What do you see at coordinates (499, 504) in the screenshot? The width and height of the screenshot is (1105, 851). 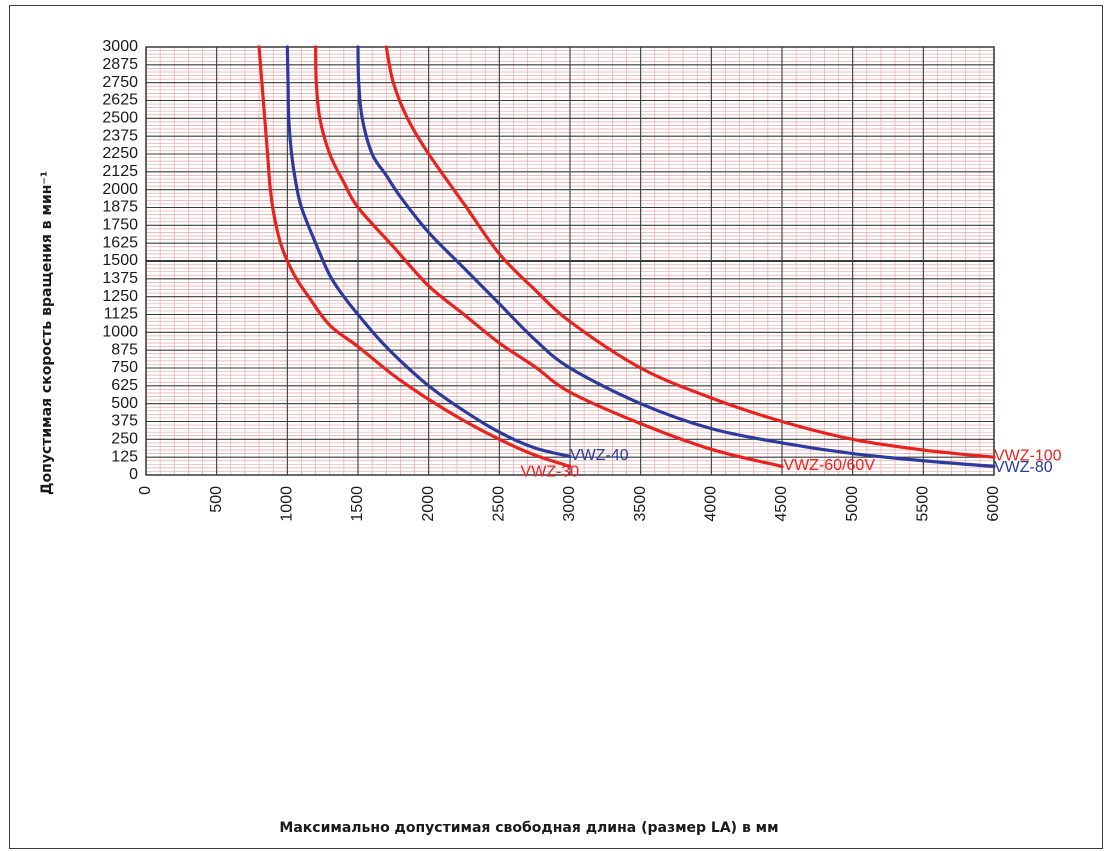 I see `x-tick-label: 2500` at bounding box center [499, 504].